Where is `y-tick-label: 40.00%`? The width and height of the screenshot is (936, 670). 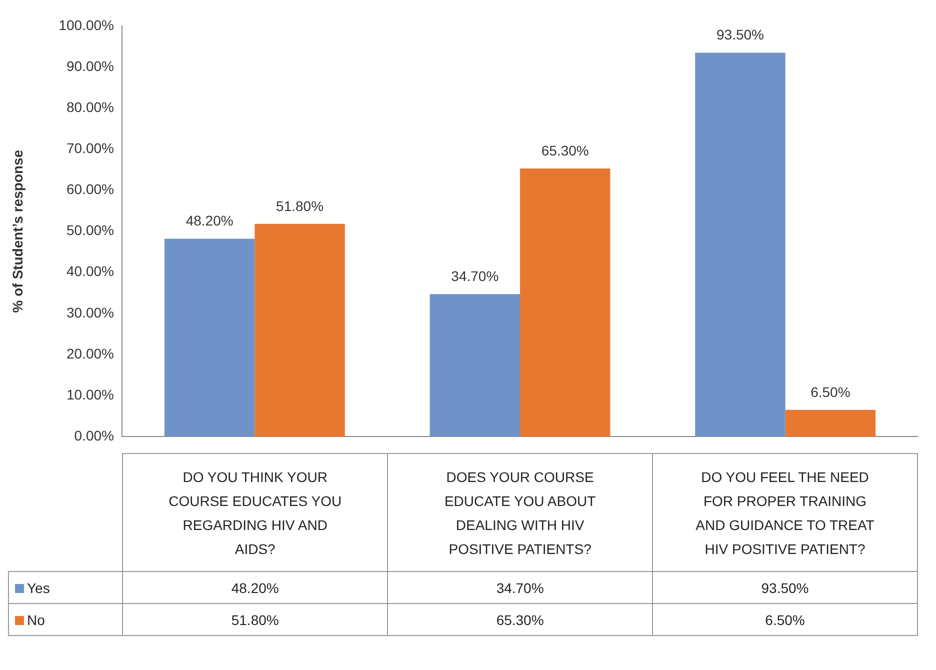 y-tick-label: 40.00% is located at coordinates (90, 271).